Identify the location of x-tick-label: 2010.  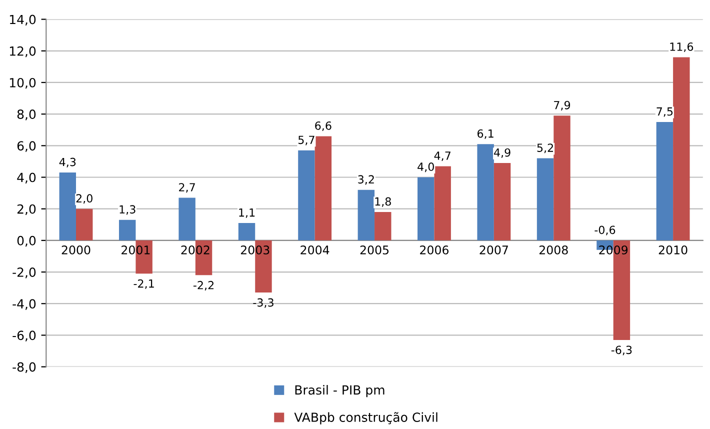
(673, 250).